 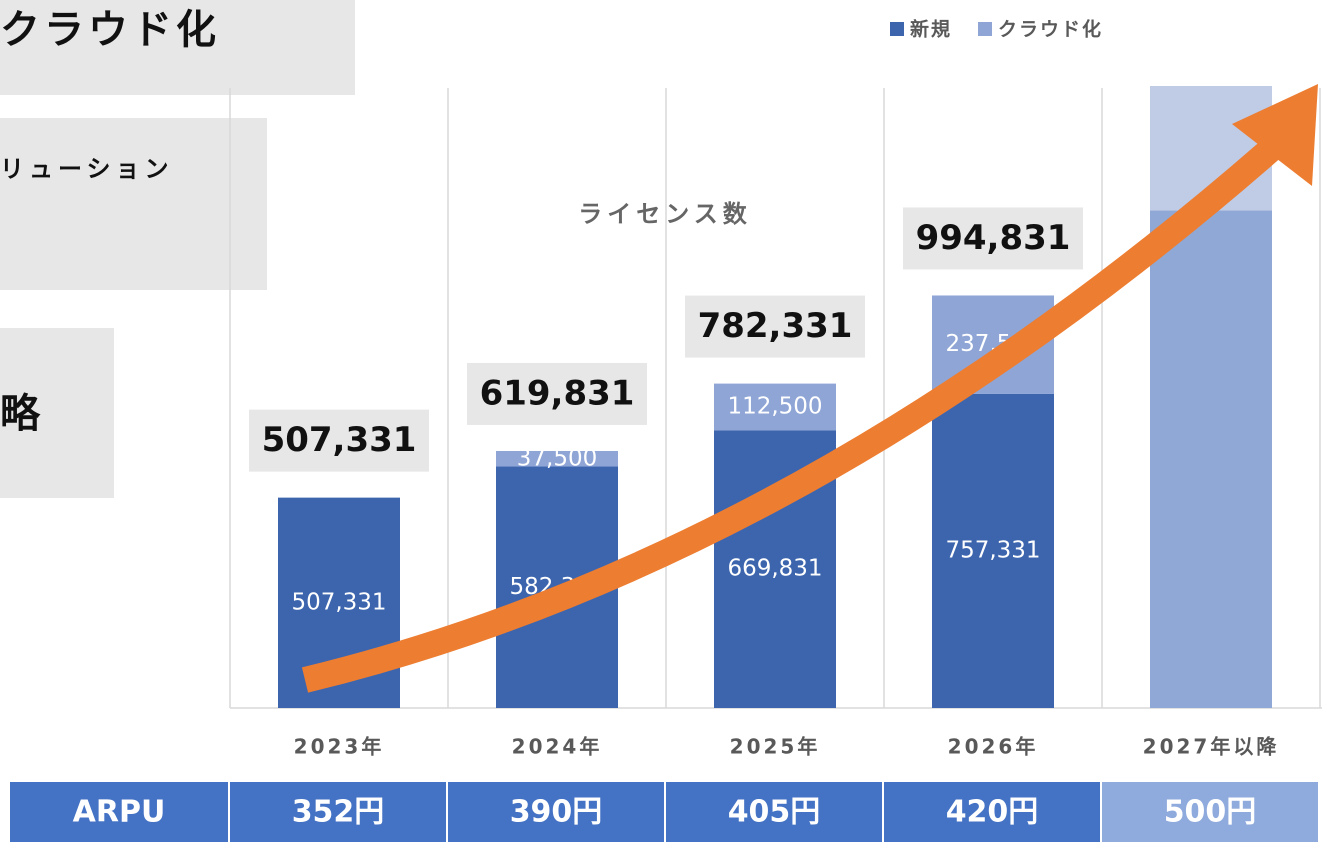 I want to click on arpu-text: 420円, so click(x=992, y=812).